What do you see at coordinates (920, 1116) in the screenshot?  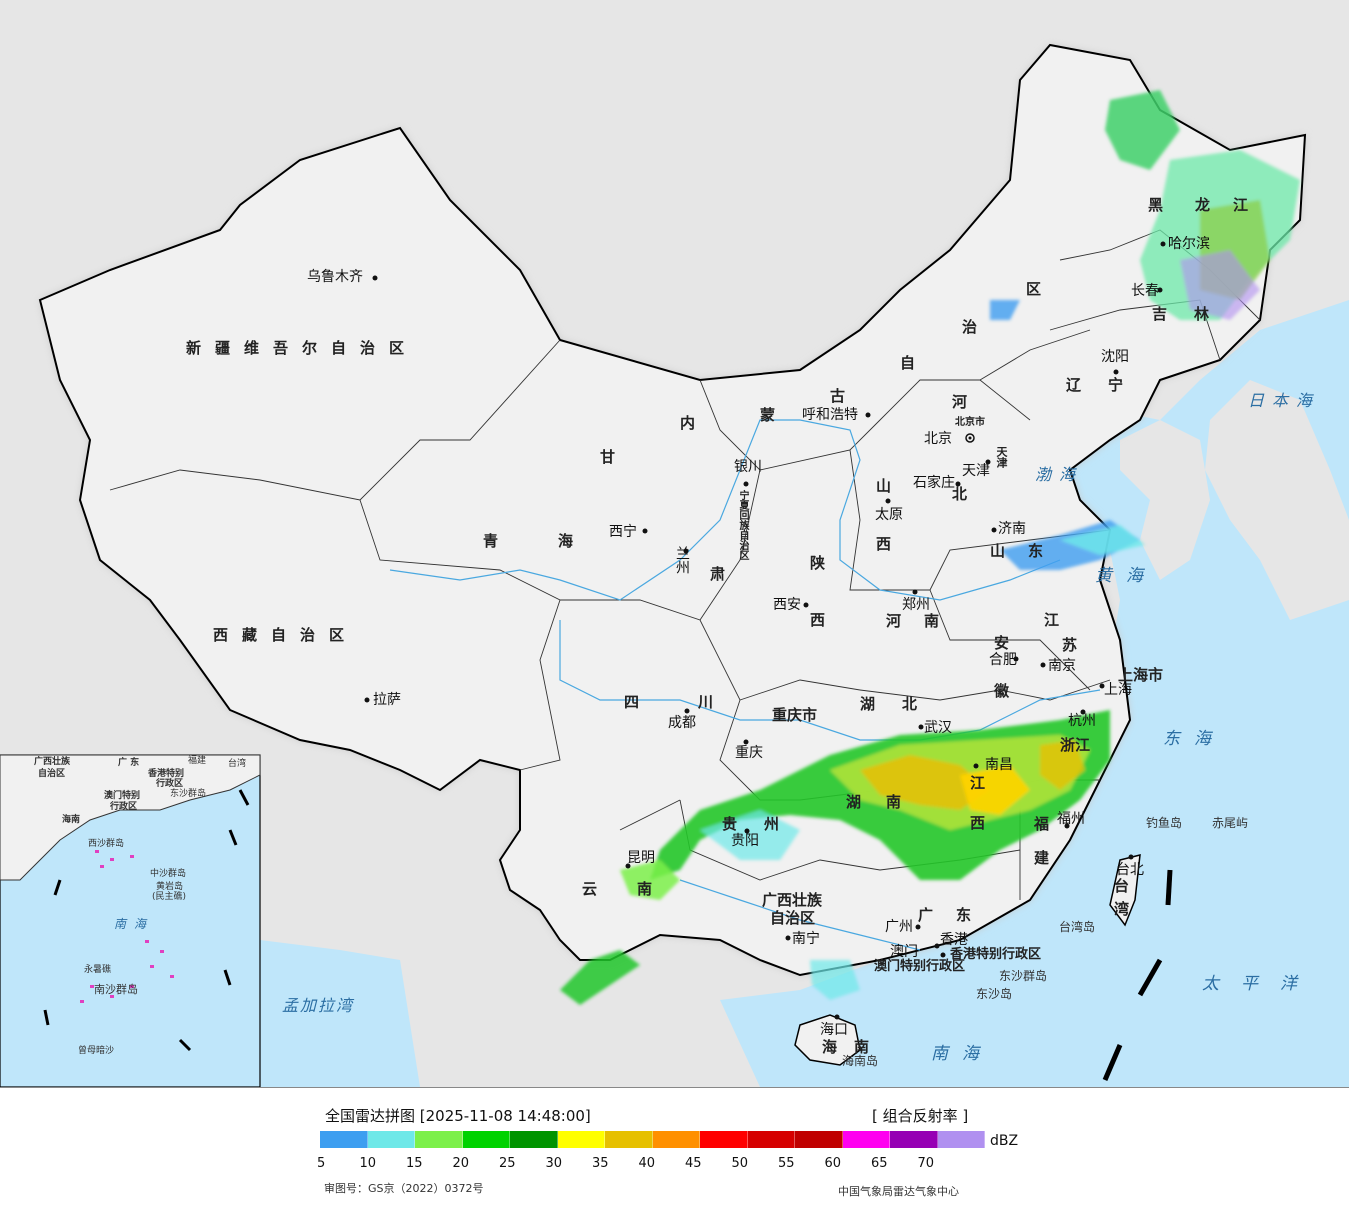 I see `legend-product: [ 组合反射率 ]` at bounding box center [920, 1116].